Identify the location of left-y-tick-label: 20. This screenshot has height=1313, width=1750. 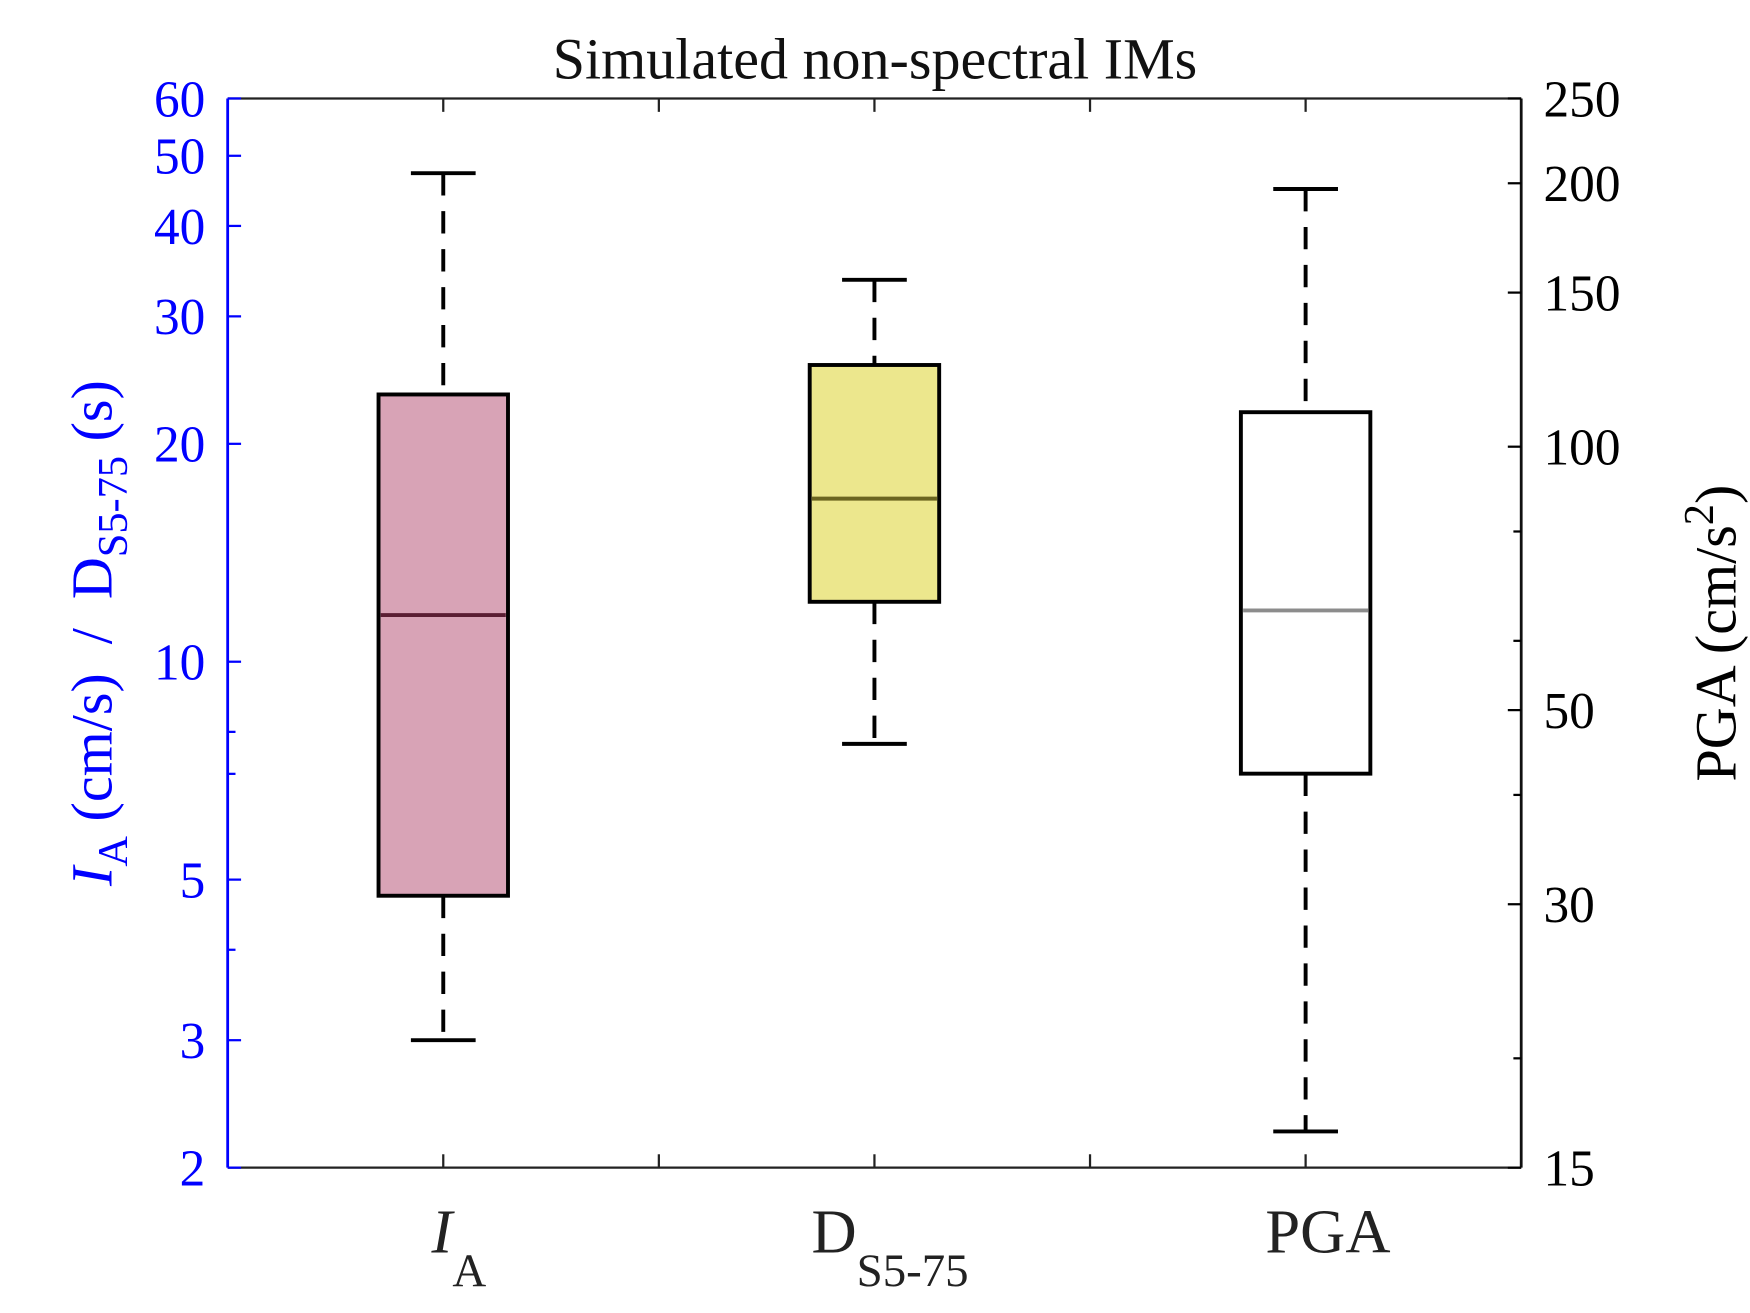
(179, 445).